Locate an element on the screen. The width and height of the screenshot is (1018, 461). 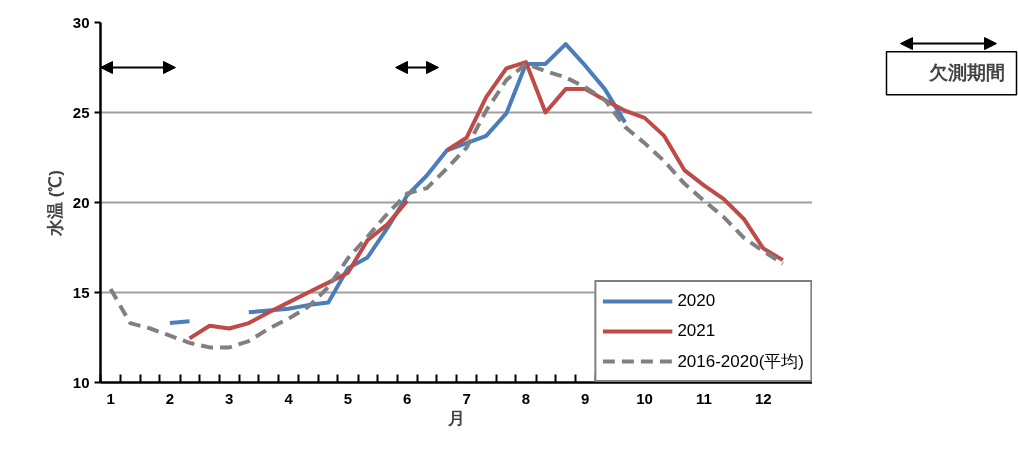
x-tick-label: 2 is located at coordinates (170, 398).